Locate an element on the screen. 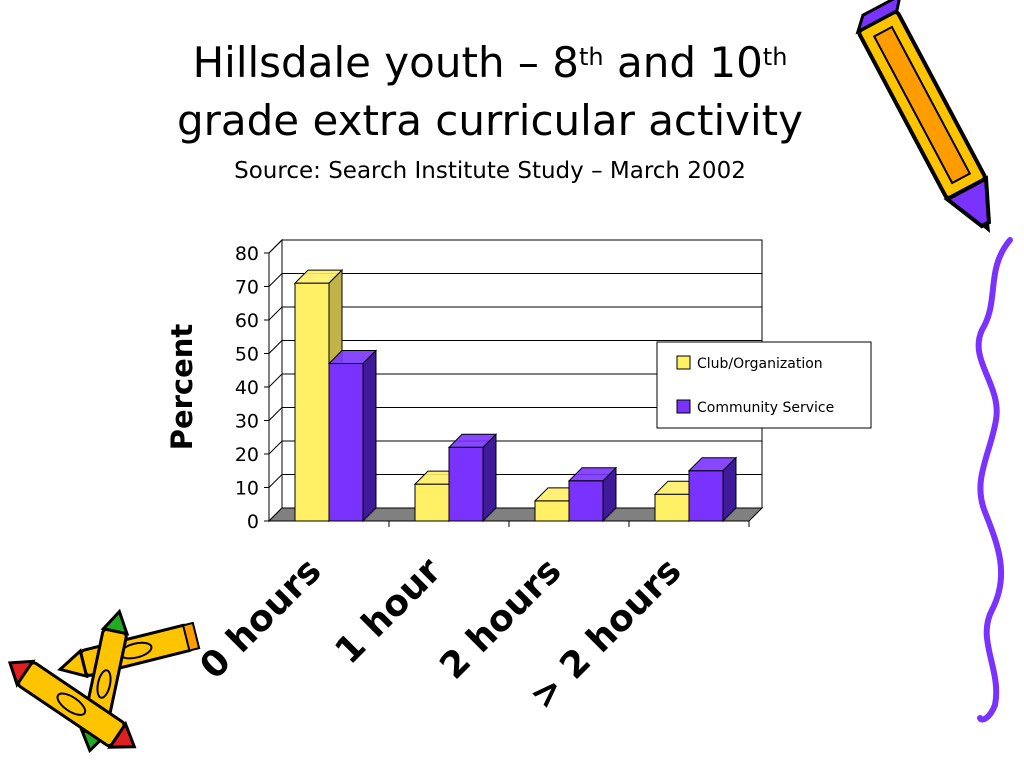  y-tick-label: 50 is located at coordinates (247, 355).